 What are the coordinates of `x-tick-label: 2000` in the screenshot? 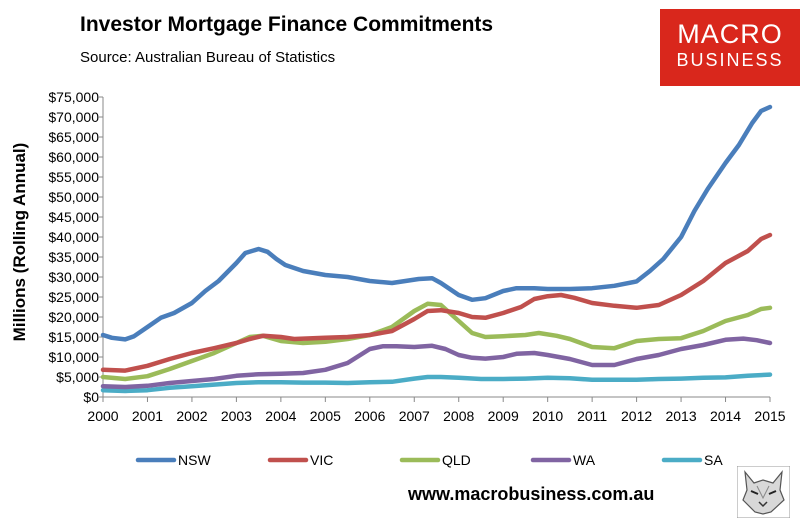 It's located at (102, 416).